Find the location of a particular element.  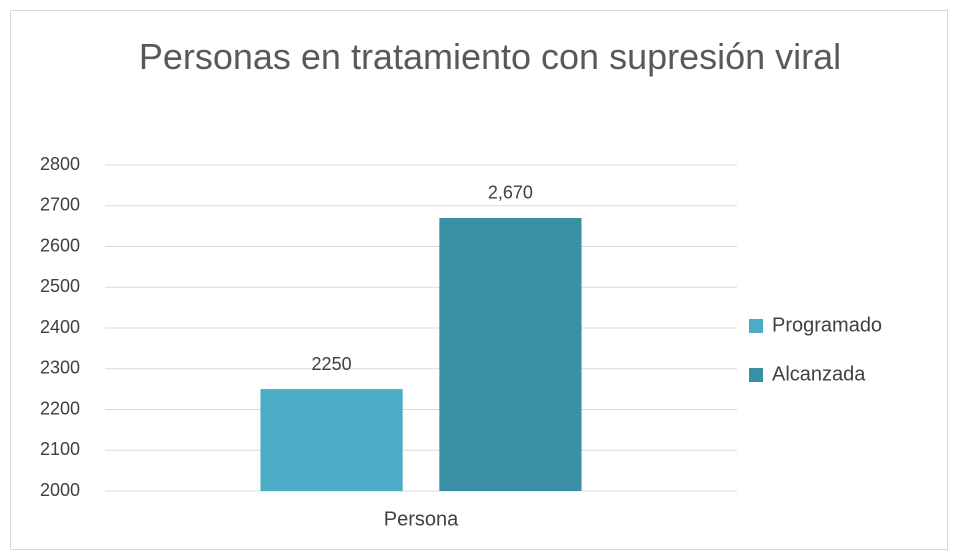

y-tick-label: 2100 is located at coordinates (60, 449).